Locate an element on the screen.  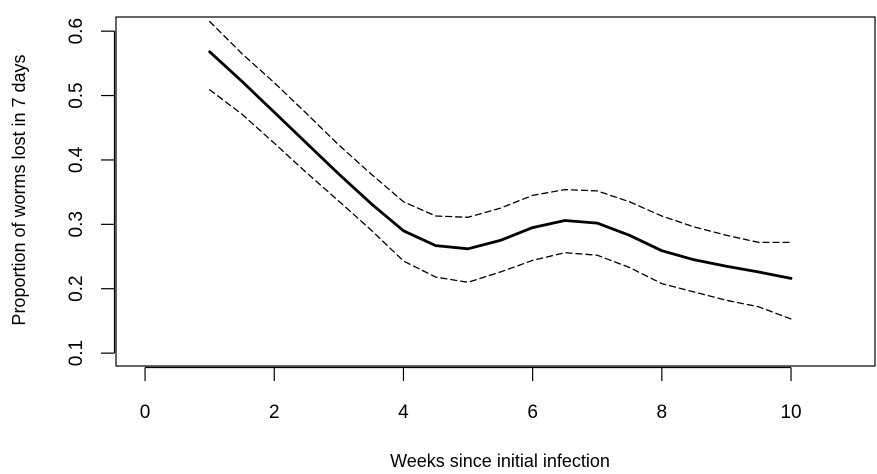
x-tick-label: 8 is located at coordinates (662, 412).